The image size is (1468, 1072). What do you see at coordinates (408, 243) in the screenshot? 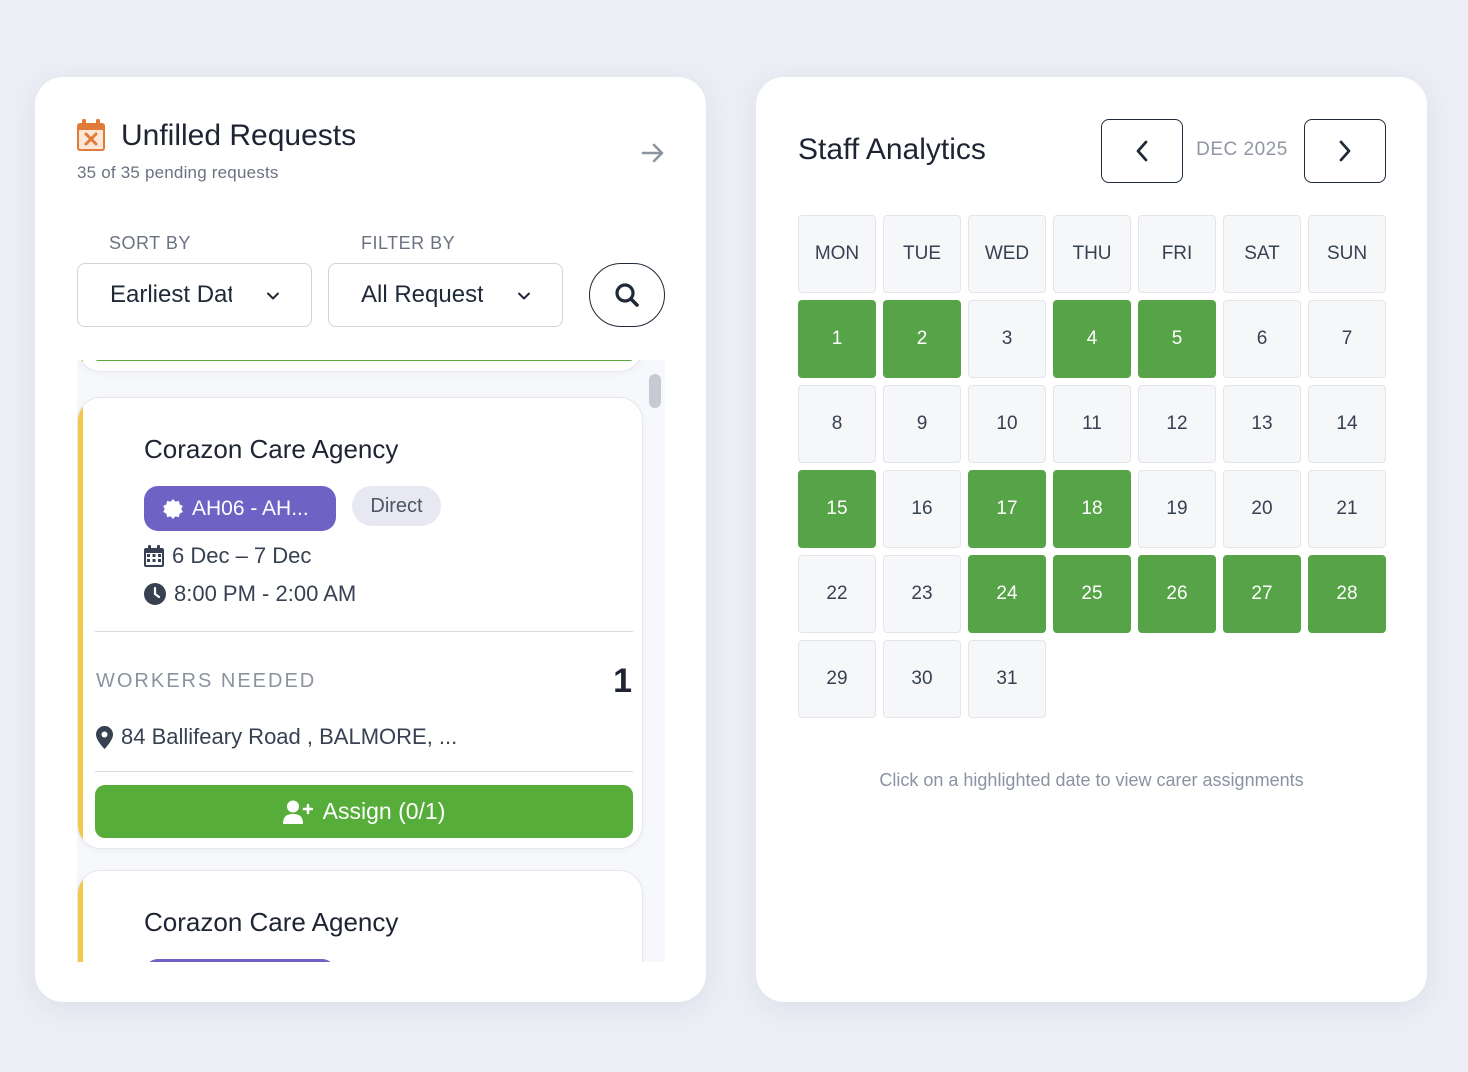
I see `filter-by-label: FILTER BY` at bounding box center [408, 243].